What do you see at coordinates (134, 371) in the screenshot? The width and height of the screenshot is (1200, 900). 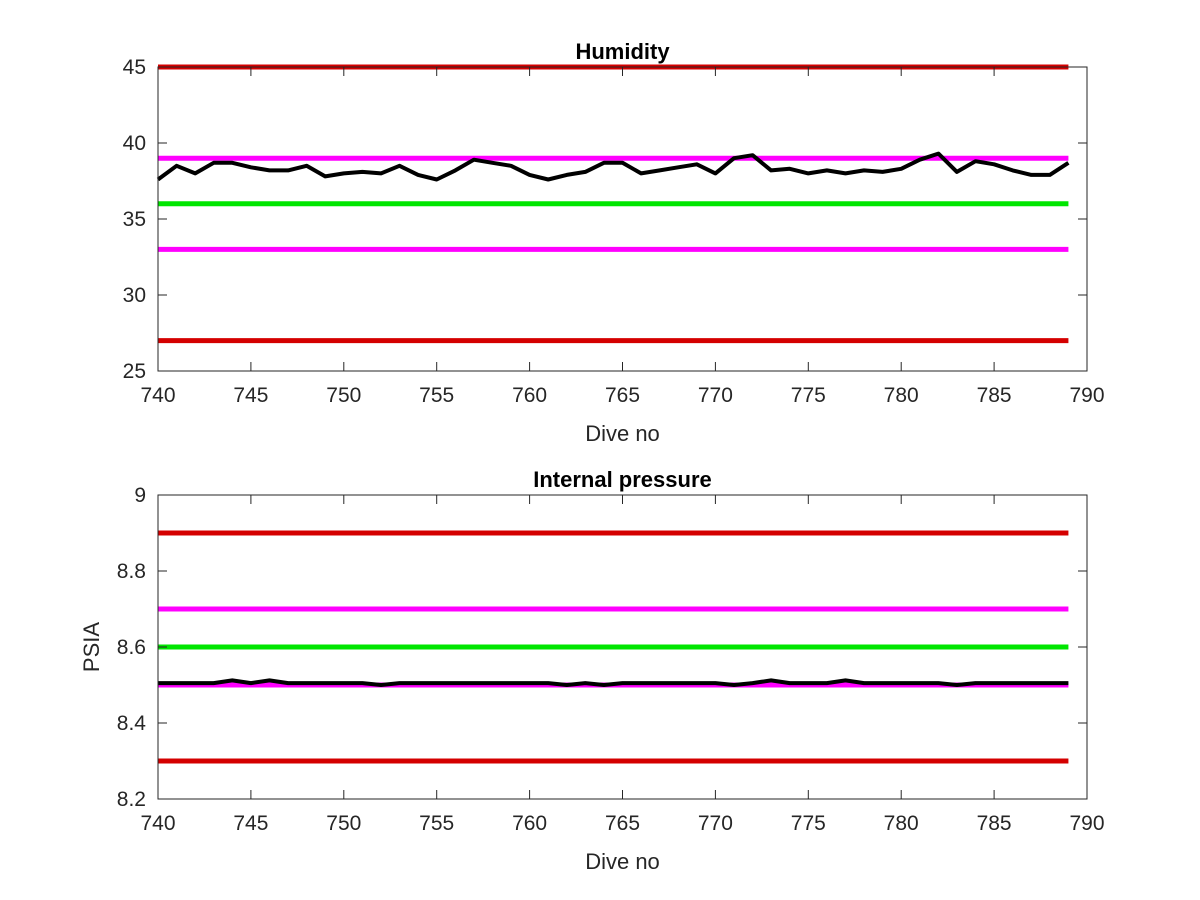 I see `y-tick-label: 25` at bounding box center [134, 371].